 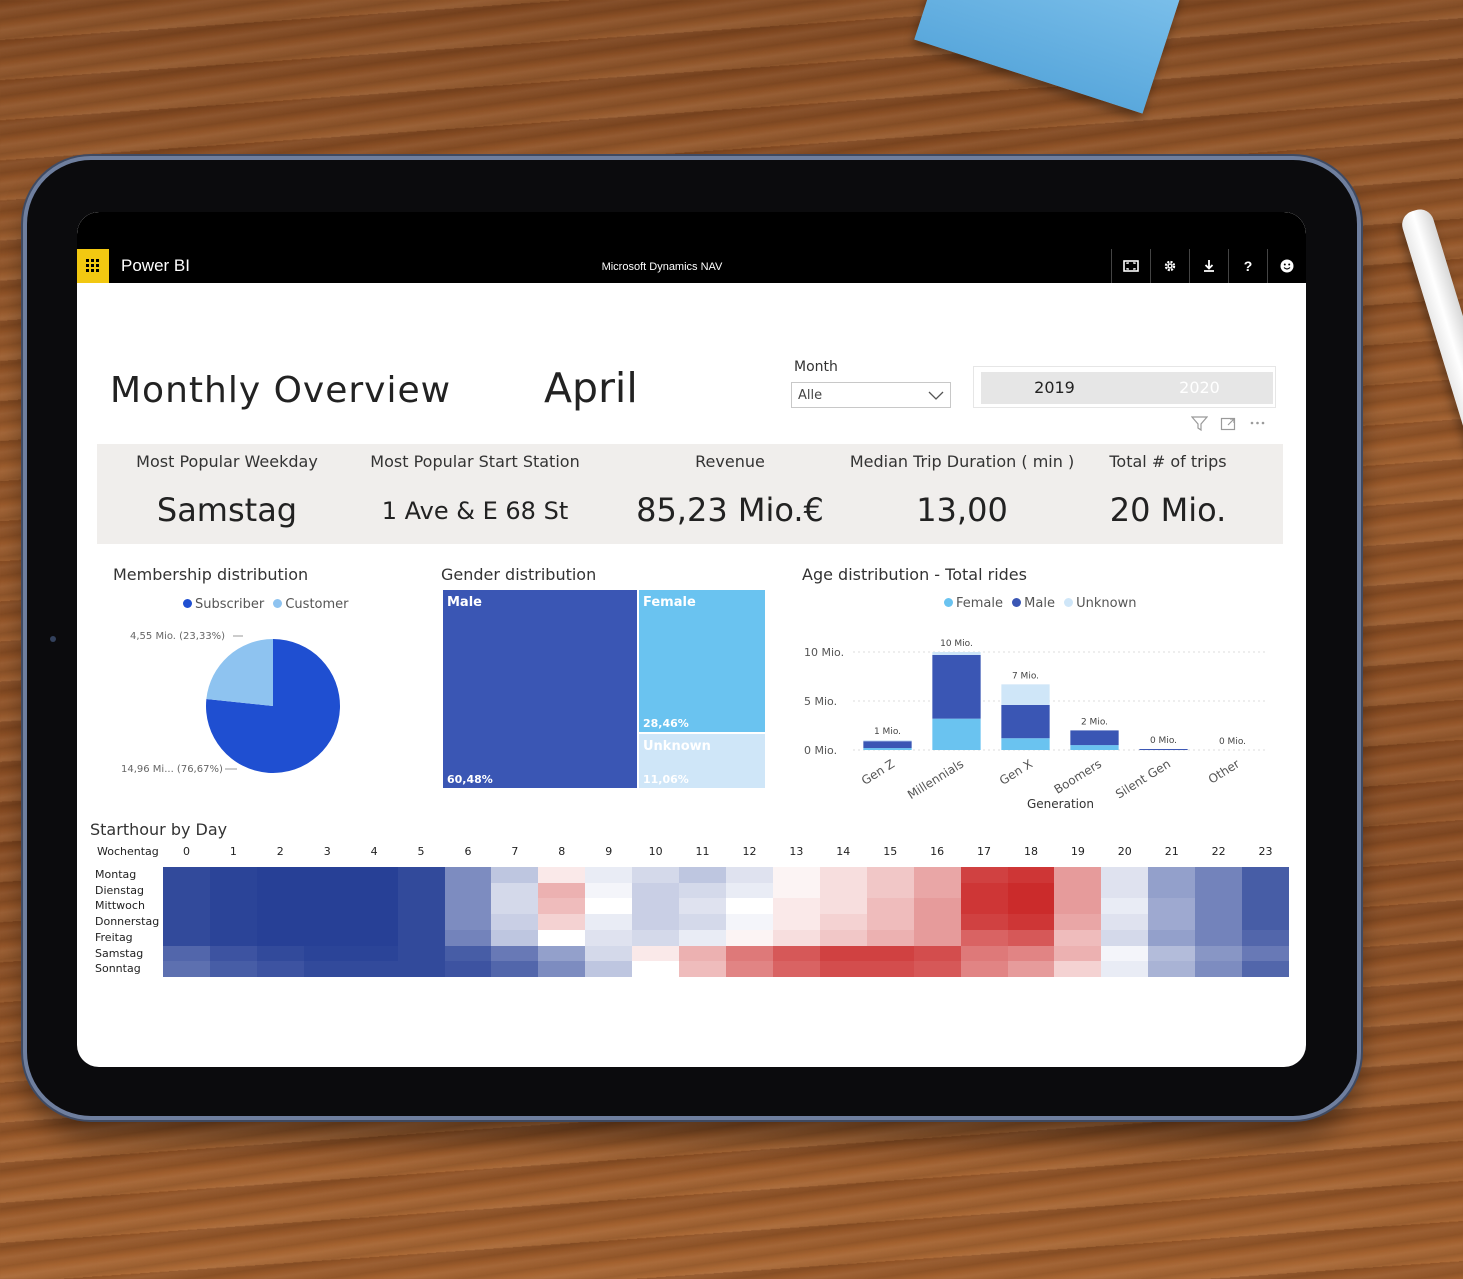 I want to click on feedback-icon, so click(x=1286, y=266).